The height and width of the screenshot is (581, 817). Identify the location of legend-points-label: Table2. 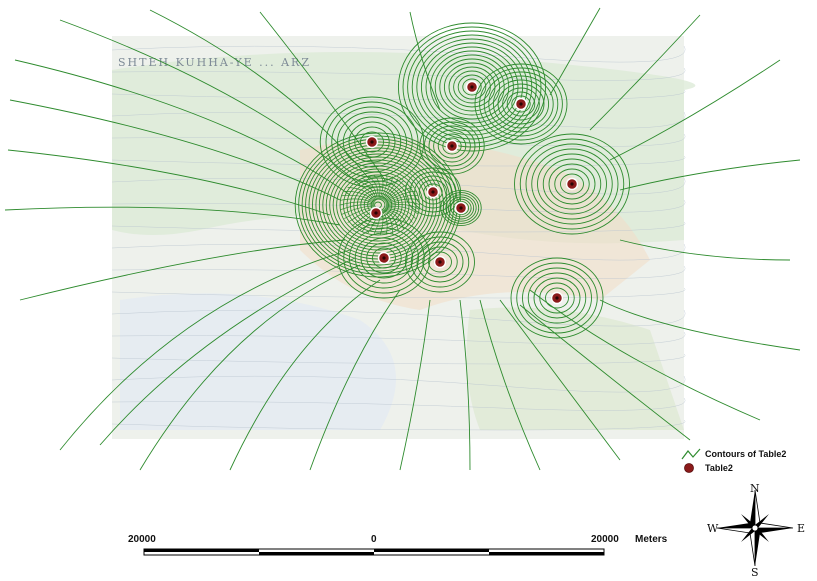
(719, 468).